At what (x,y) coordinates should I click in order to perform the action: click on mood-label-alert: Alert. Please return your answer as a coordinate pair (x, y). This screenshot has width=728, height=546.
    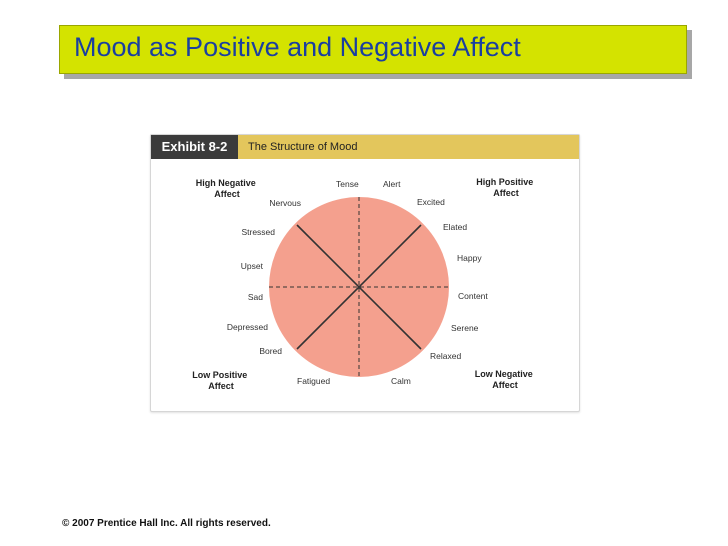
    Looking at the image, I should click on (392, 184).